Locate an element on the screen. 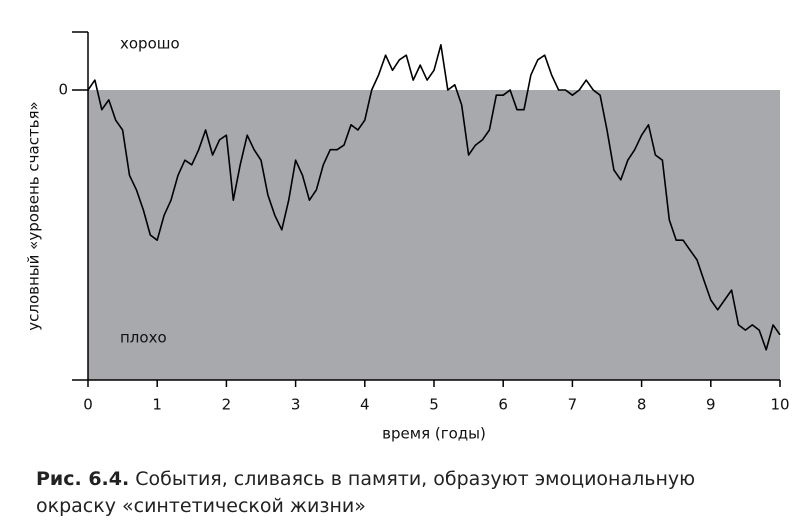 The image size is (798, 526). x-tick-label: 2 is located at coordinates (227, 405).